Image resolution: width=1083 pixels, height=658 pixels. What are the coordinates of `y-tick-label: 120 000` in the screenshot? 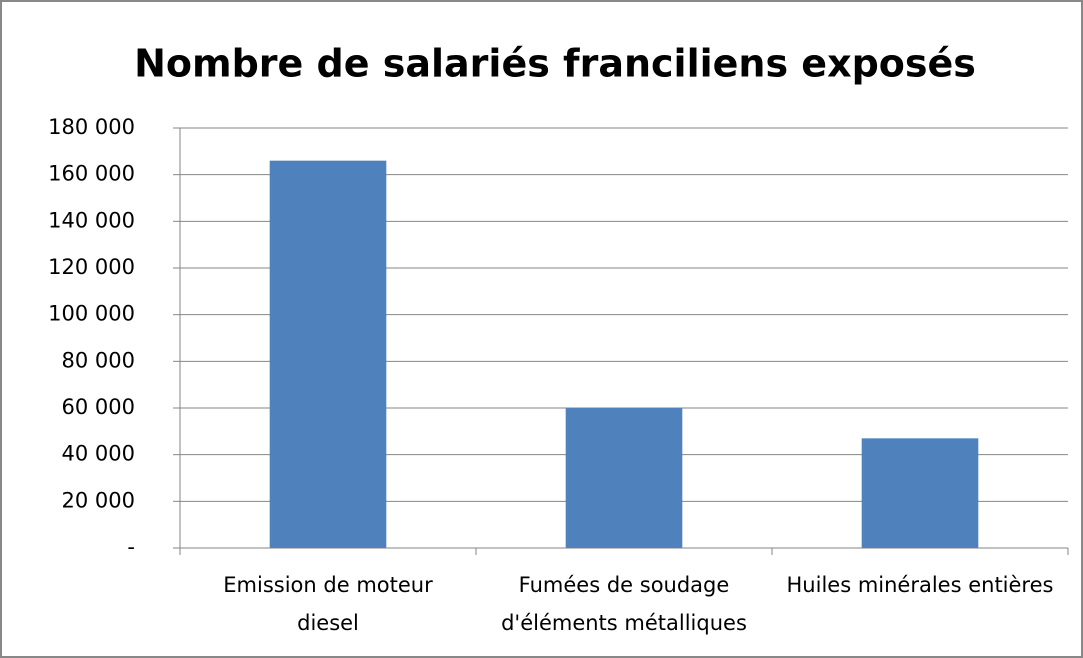 It's located at (91, 267).